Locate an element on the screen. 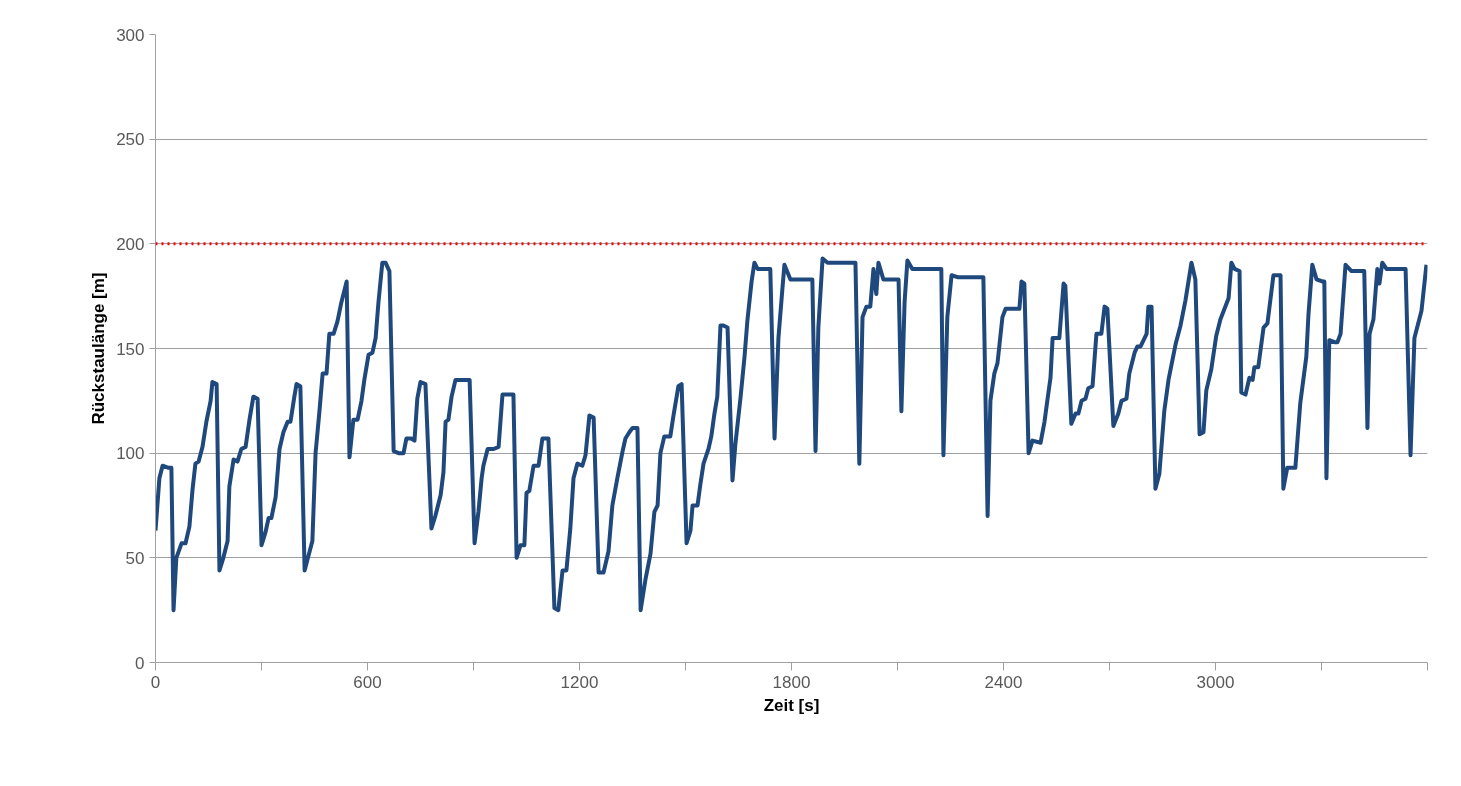 This screenshot has width=1461, height=786. y-tick-label: 0 is located at coordinates (140, 663).